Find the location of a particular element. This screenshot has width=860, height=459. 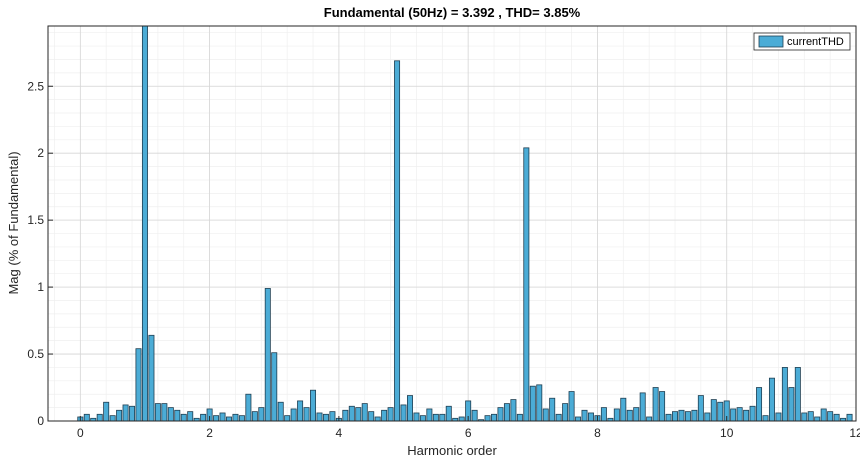

y-tick-label: 1.5 is located at coordinates (35, 220).